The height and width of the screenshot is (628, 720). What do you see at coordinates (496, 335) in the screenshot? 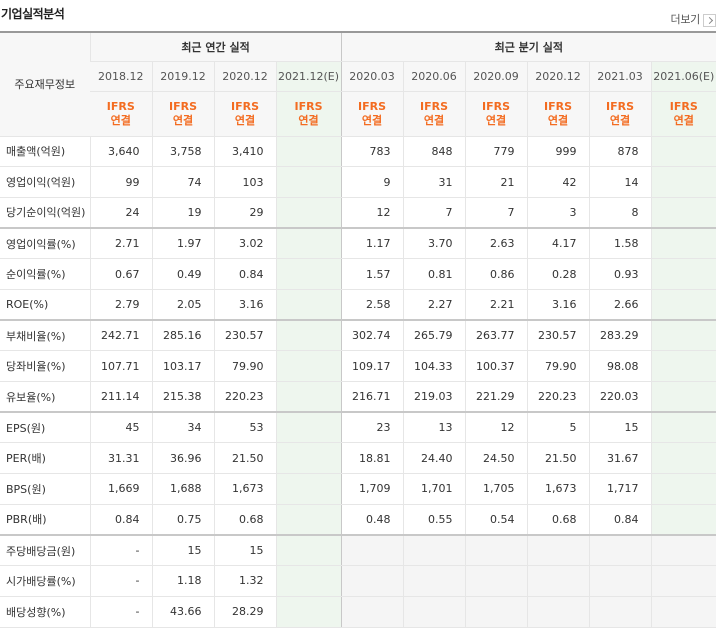
I see `table-cell: 263.77` at bounding box center [496, 335].